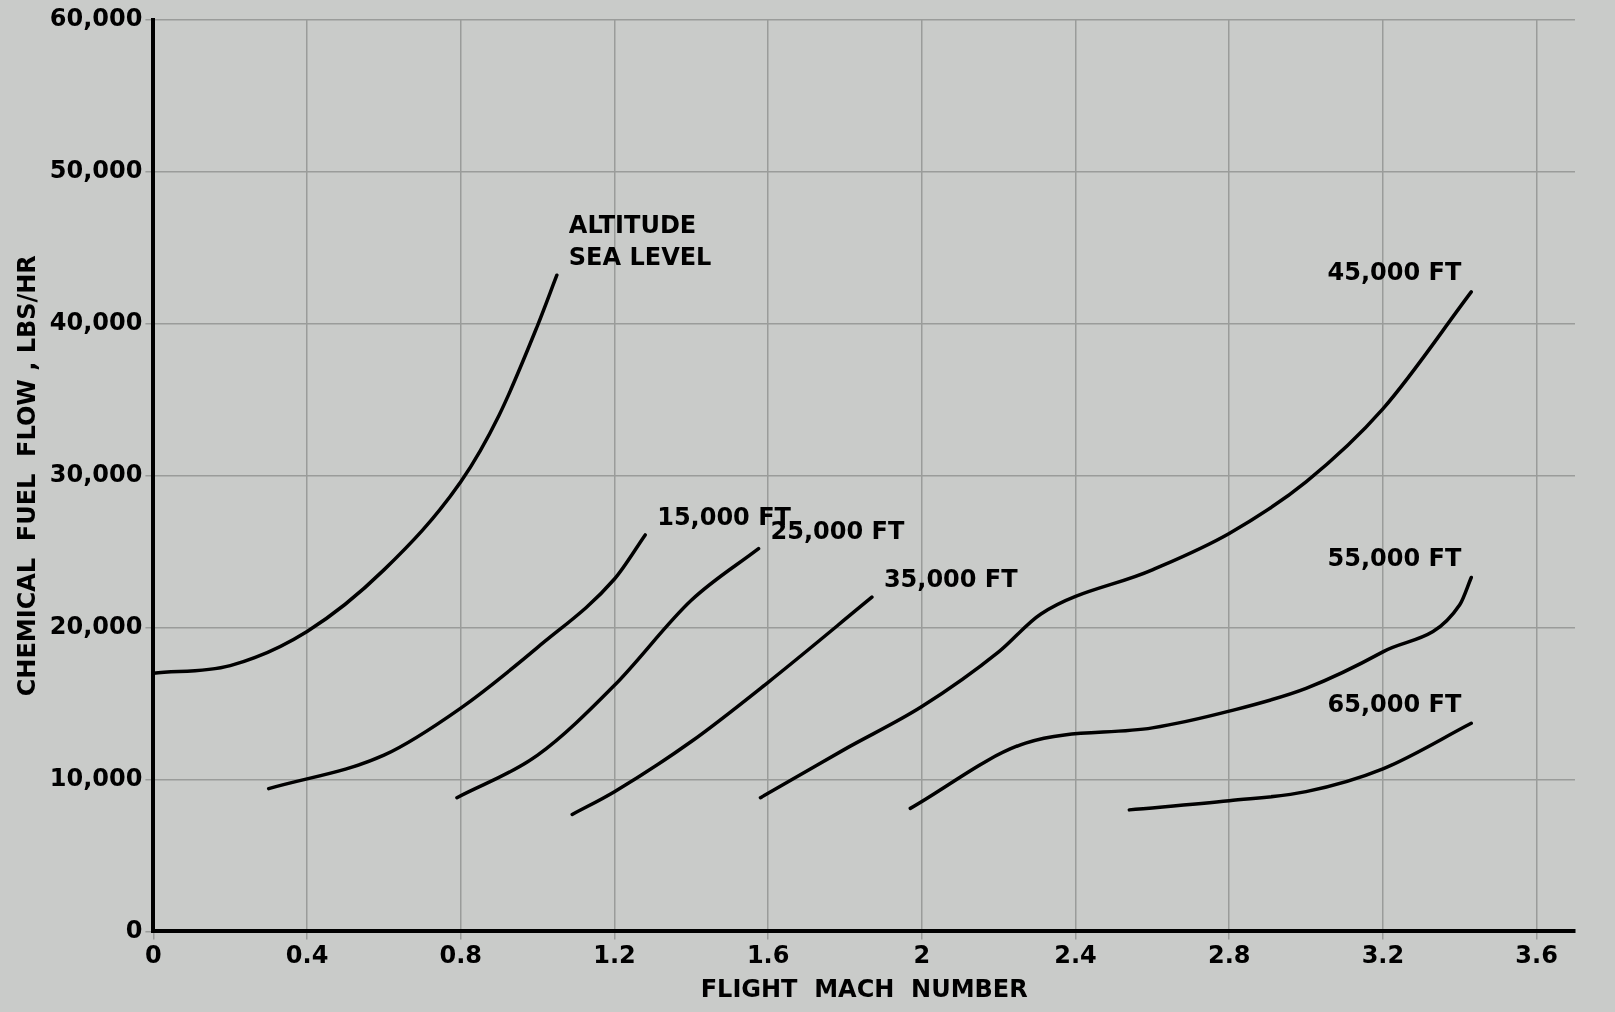 The width and height of the screenshot is (1615, 1012). What do you see at coordinates (461, 955) in the screenshot?
I see `x-tick-label: 0.8` at bounding box center [461, 955].